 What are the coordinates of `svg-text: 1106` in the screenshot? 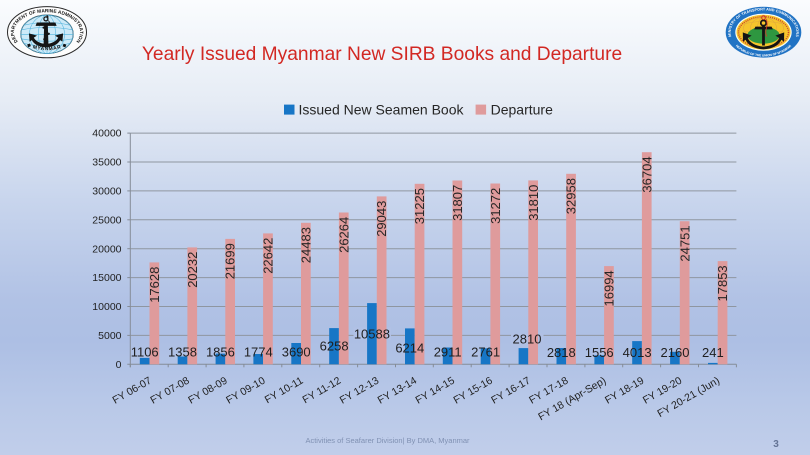 It's located at (145, 352).